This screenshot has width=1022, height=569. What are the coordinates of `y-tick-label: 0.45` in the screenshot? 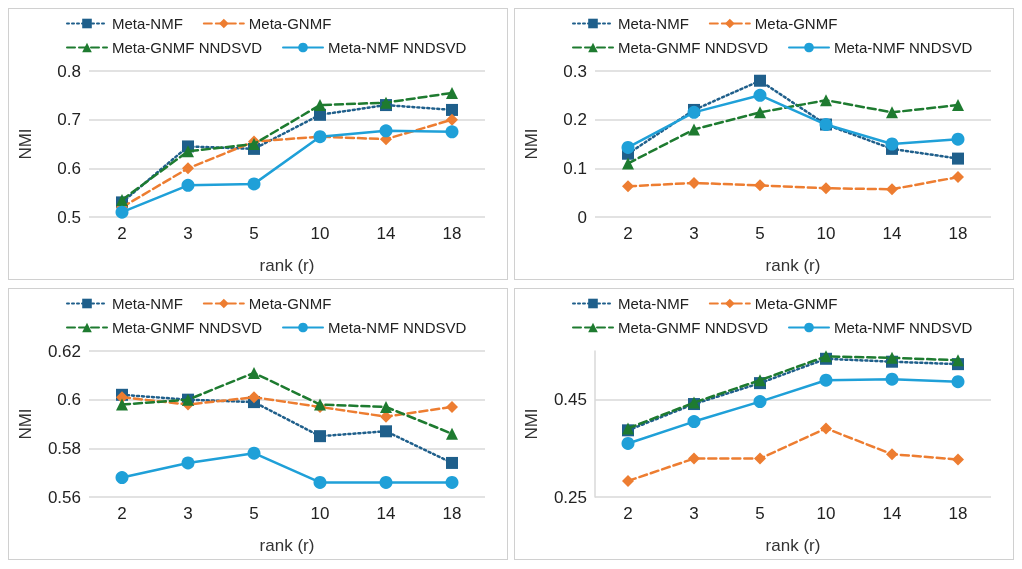 It's located at (570, 400).